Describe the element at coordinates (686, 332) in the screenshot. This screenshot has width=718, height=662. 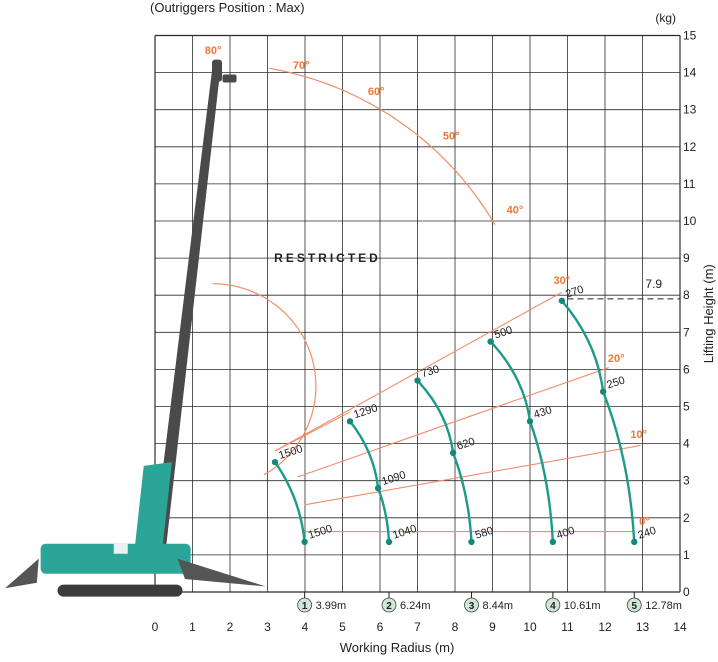
I see `y-tick-label: 7` at that location.